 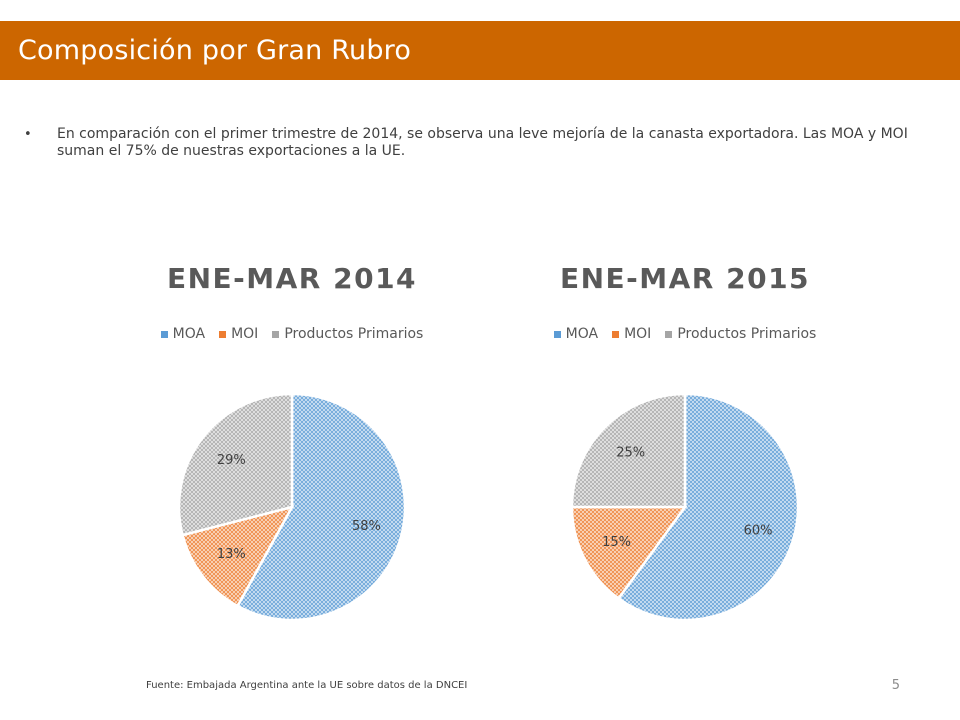 What do you see at coordinates (231, 460) in the screenshot?
I see `data-label-productos-primarios: 29%` at bounding box center [231, 460].